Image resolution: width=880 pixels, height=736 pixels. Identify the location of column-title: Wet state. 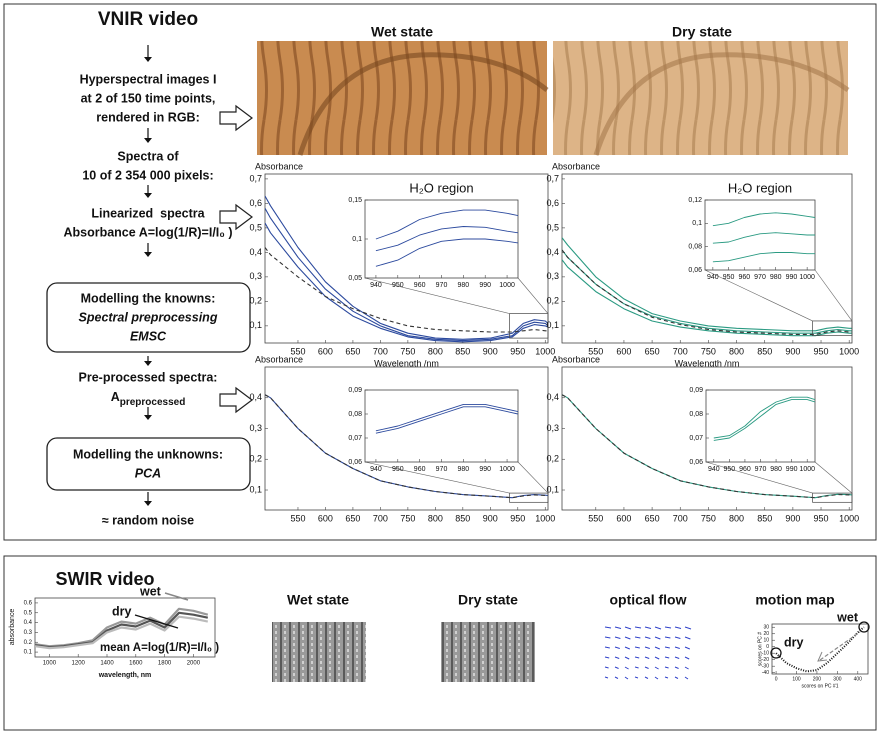
(402, 32).